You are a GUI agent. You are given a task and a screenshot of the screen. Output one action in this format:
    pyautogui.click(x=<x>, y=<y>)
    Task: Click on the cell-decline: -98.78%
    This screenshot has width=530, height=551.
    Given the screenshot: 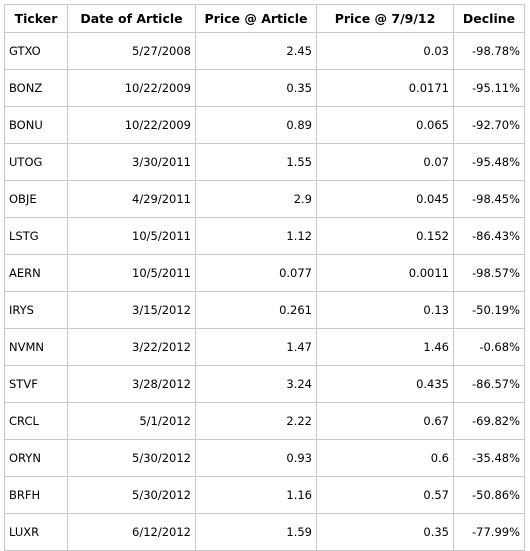 What is the action you would take?
    pyautogui.click(x=489, y=51)
    